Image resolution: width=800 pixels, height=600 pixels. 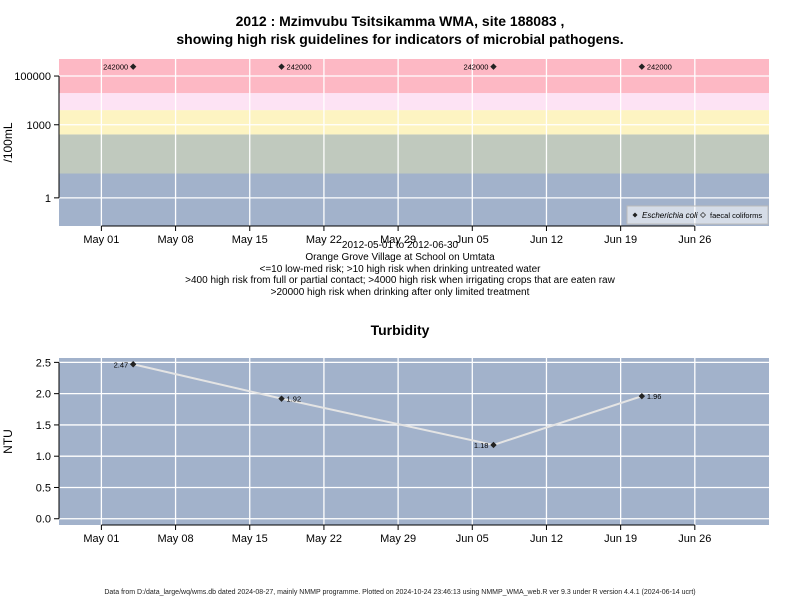 I want to click on y-axis-label: NTU, so click(x=8, y=441).